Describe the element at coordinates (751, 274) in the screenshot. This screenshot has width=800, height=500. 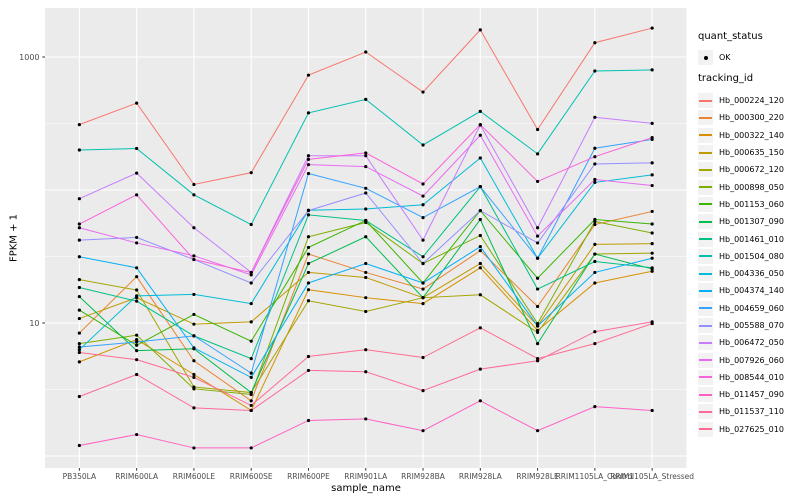
I see `legend-item-label: Hb_004336_050` at that location.